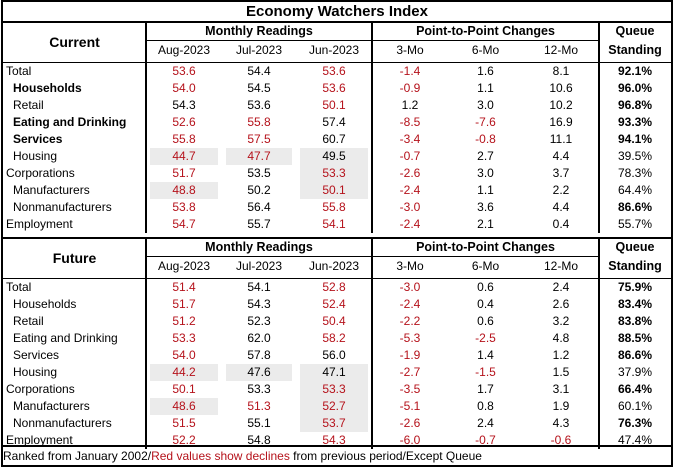 This screenshot has height=472, width=674. Describe the element at coordinates (635, 338) in the screenshot. I see `queue-cell: 88.5%` at that location.